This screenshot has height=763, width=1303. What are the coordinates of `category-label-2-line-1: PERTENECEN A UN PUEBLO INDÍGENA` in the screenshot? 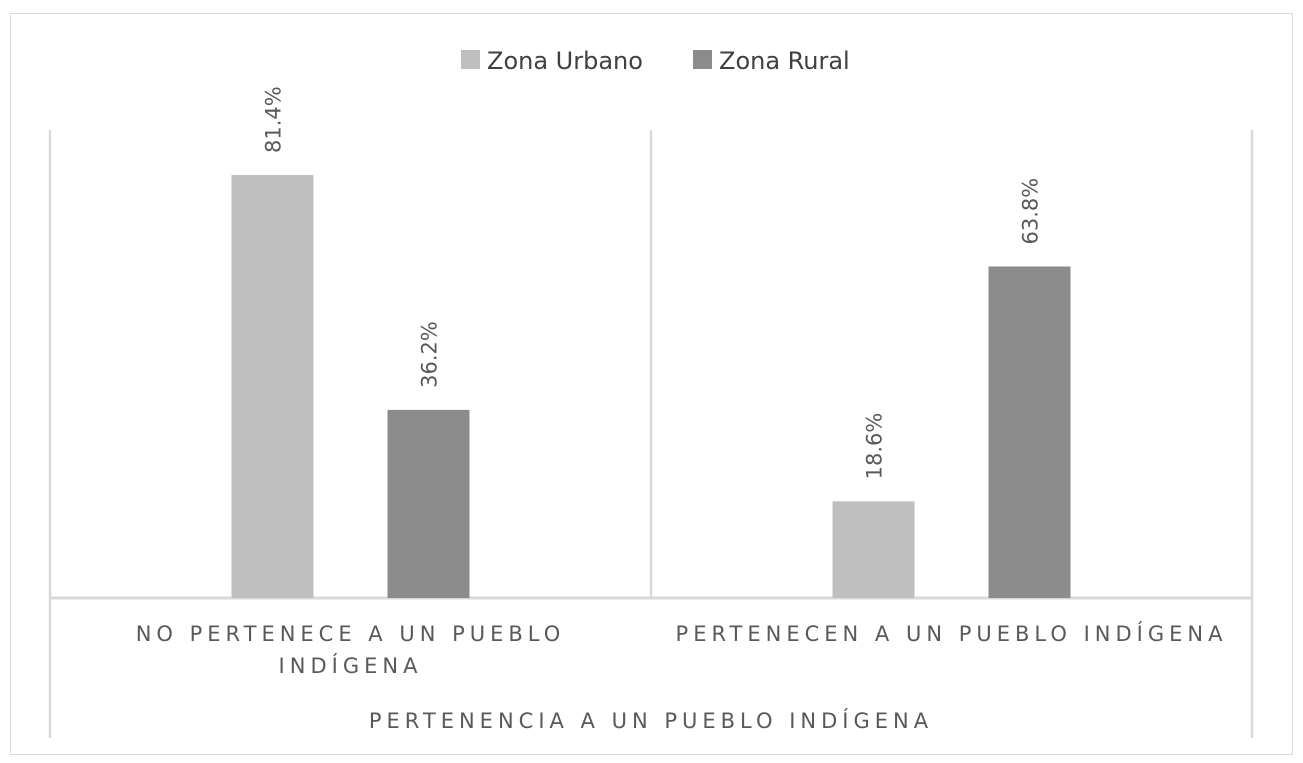 It's located at (952, 633).